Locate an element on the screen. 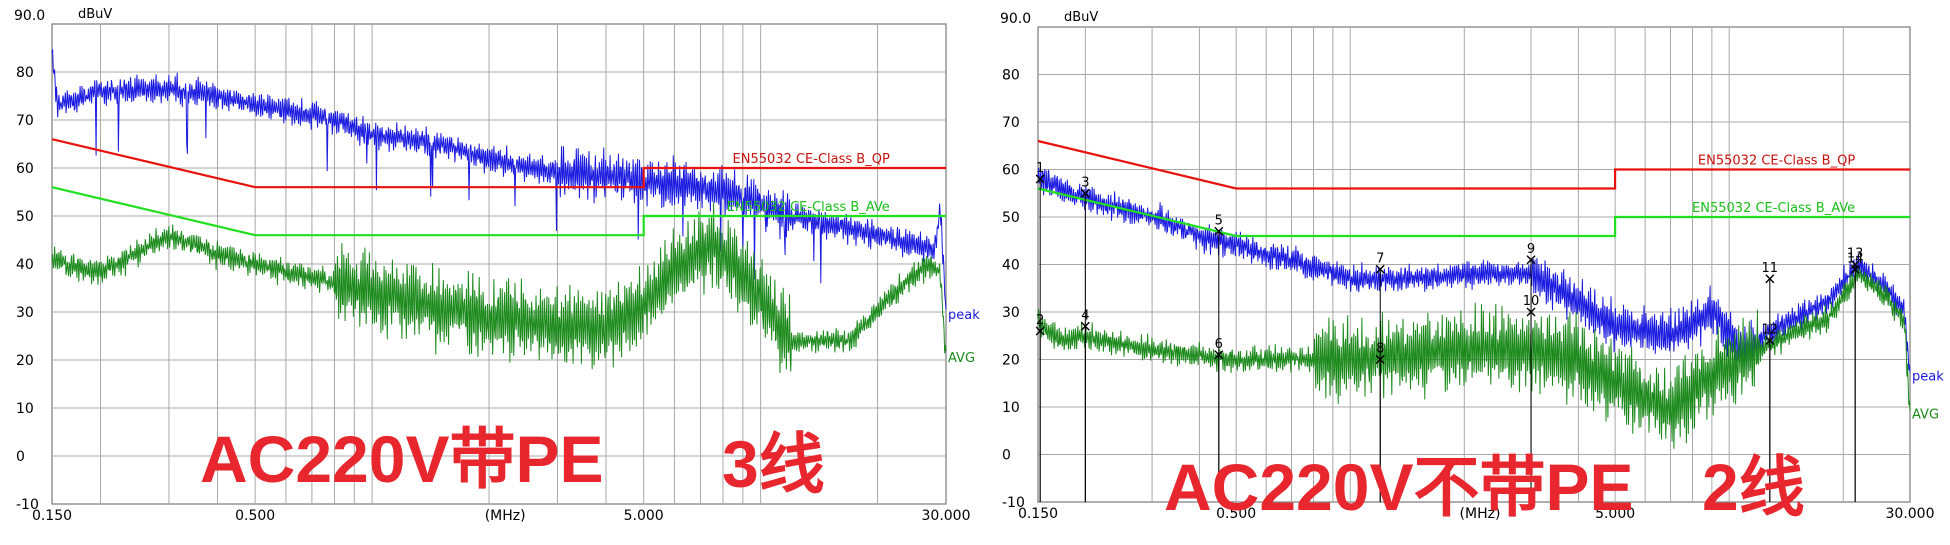  marker-label: 10 is located at coordinates (1531, 301).